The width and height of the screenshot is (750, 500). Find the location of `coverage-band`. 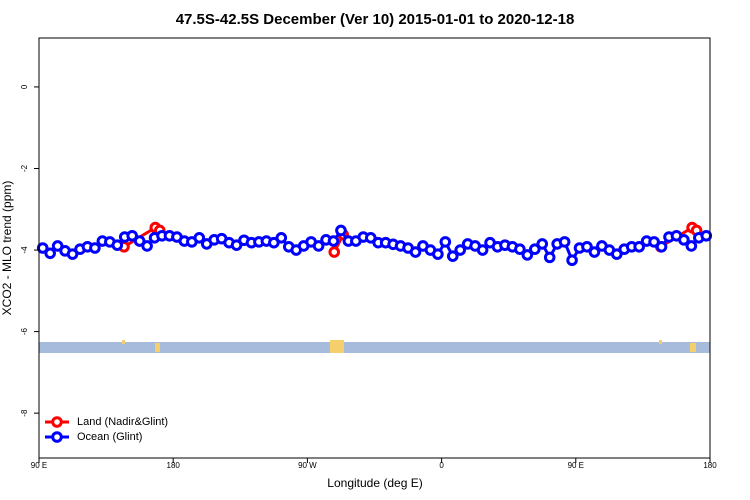

coverage-band is located at coordinates (374, 347).